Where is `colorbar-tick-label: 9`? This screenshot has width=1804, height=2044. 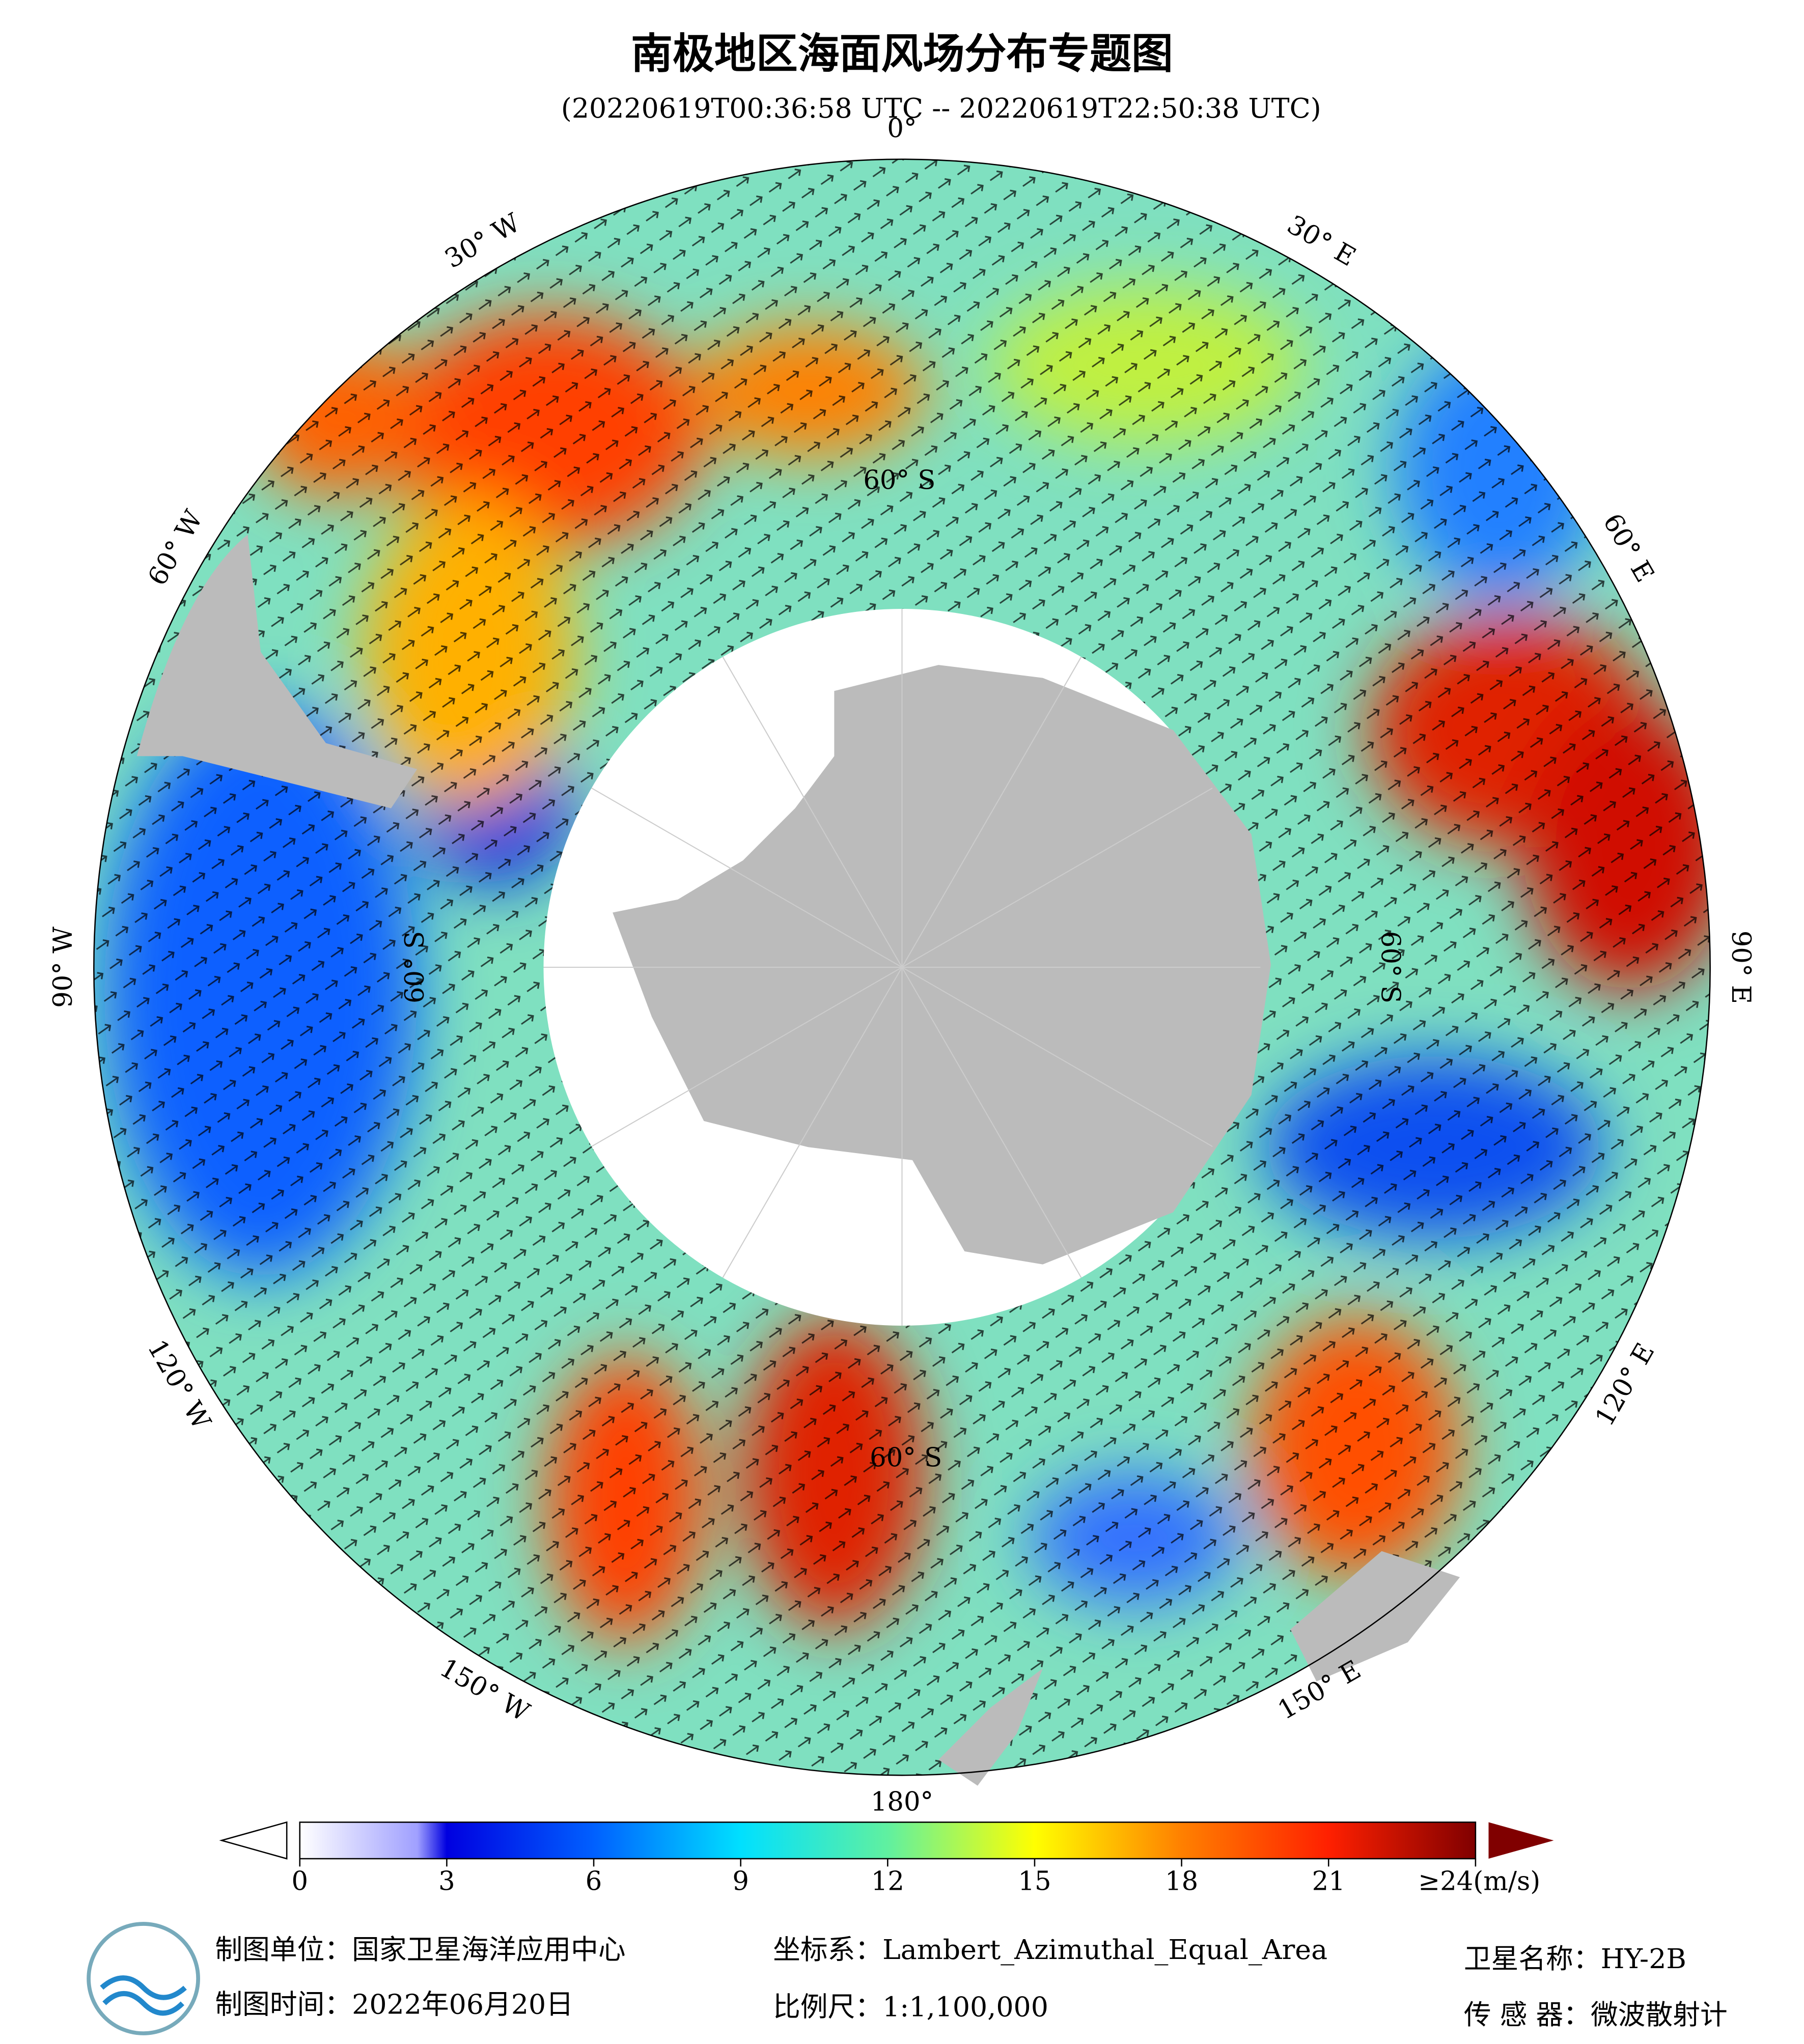
colorbar-tick-label: 9 is located at coordinates (740, 1881).